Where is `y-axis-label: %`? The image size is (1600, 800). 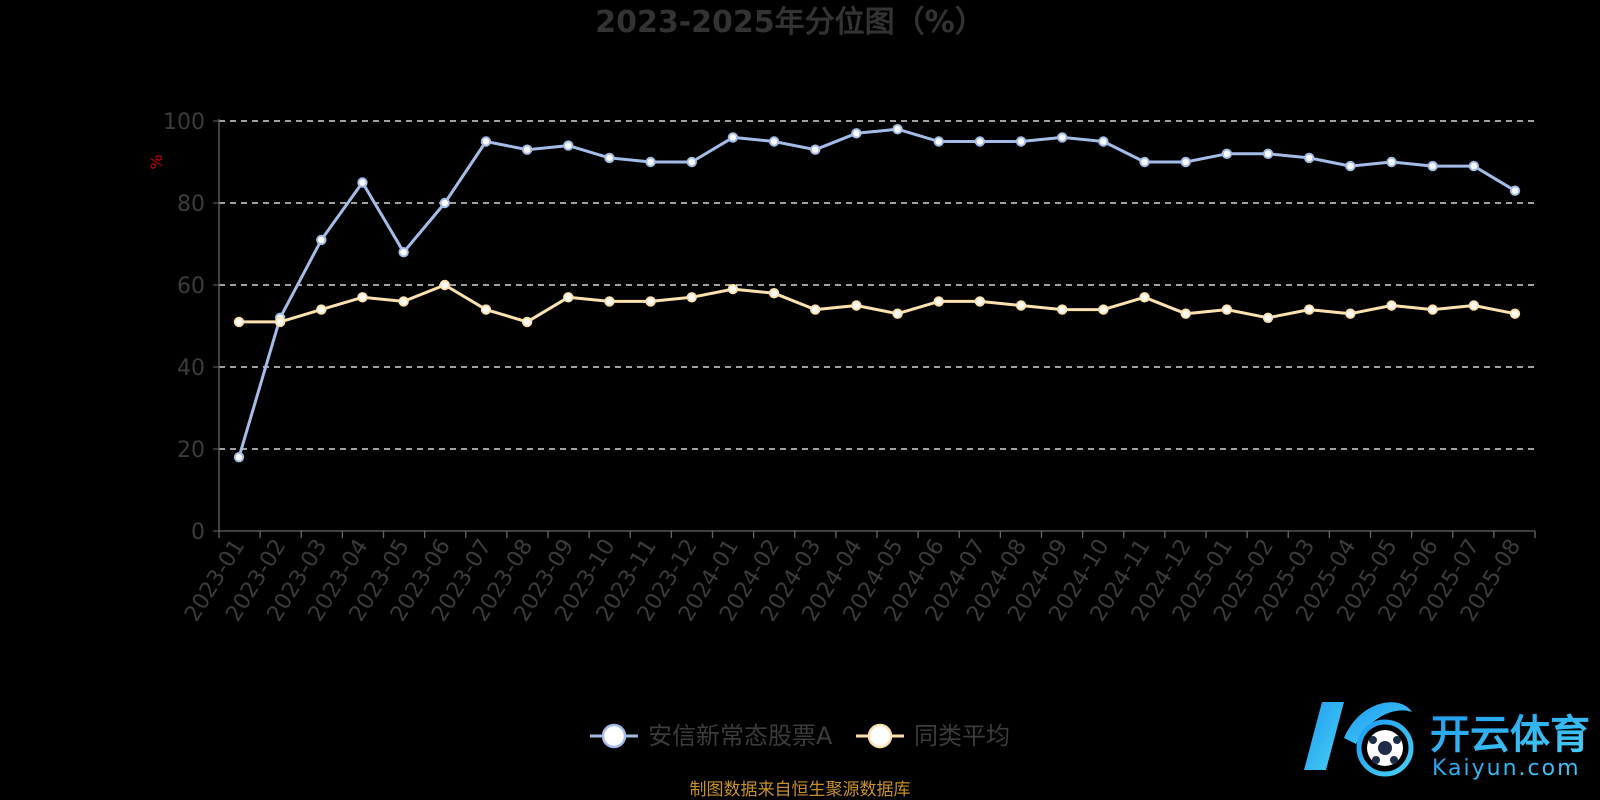
y-axis-label: % is located at coordinates (156, 161).